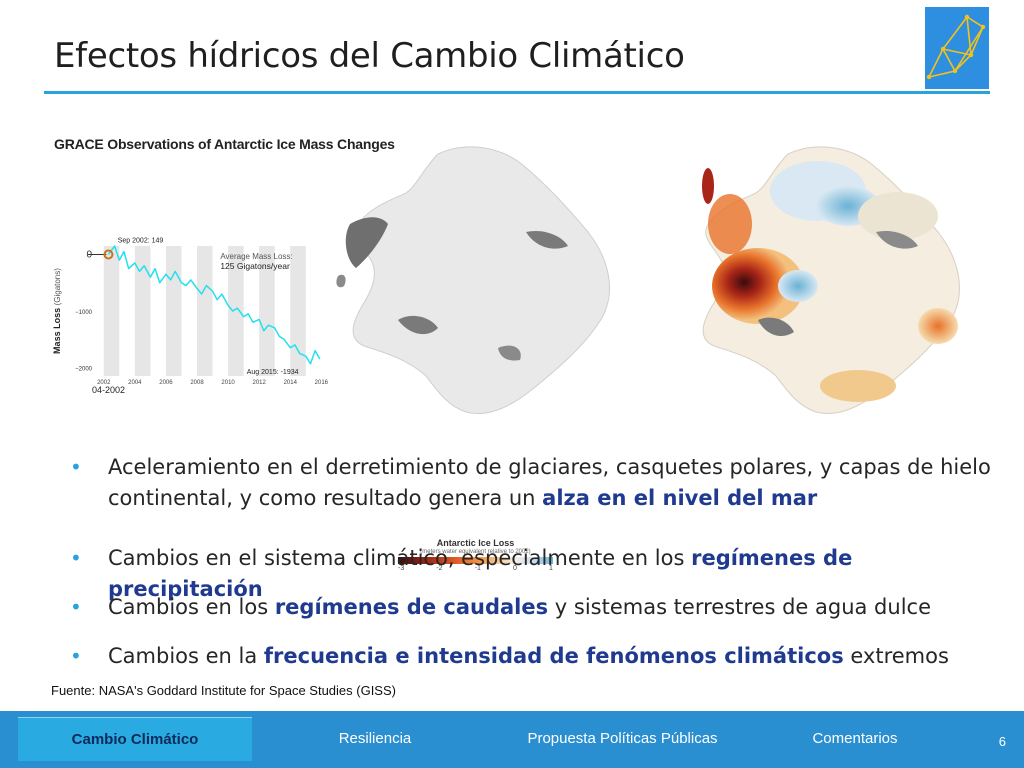 The width and height of the screenshot is (1024, 768). What do you see at coordinates (622, 738) in the screenshot?
I see `nav-tab-propuesta-politicas-publicas: Propuesta Políticas Públicas` at bounding box center [622, 738].